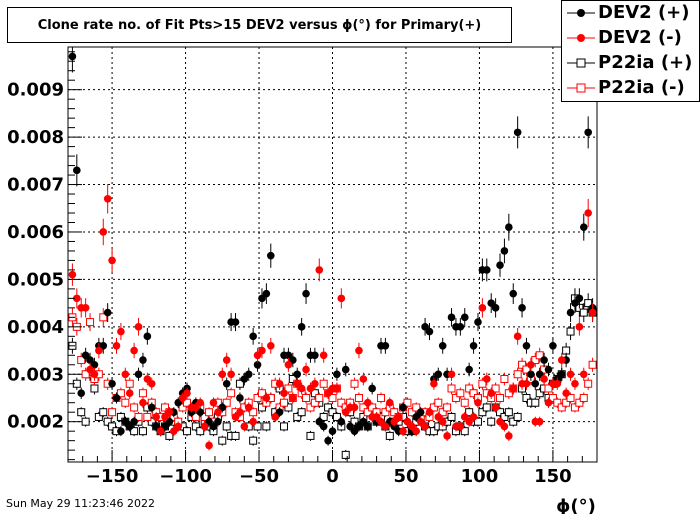  Describe the element at coordinates (35, 279) in the screenshot. I see `y-tick-label: 0.005` at that location.